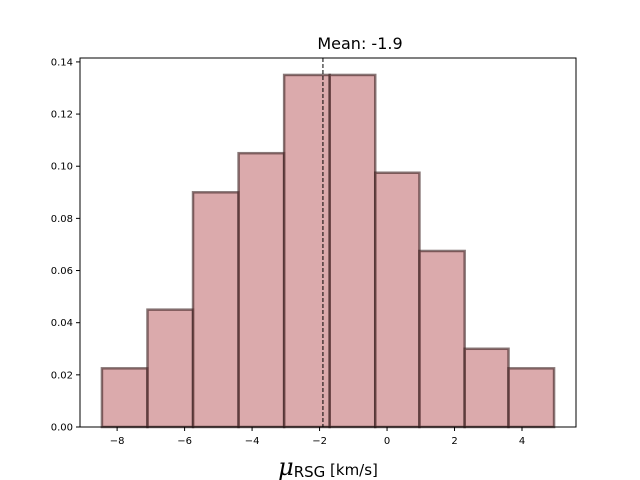 The width and height of the screenshot is (640, 480). Describe the element at coordinates (359, 43) in the screenshot. I see `chart-title: Mean: -1.9` at that location.